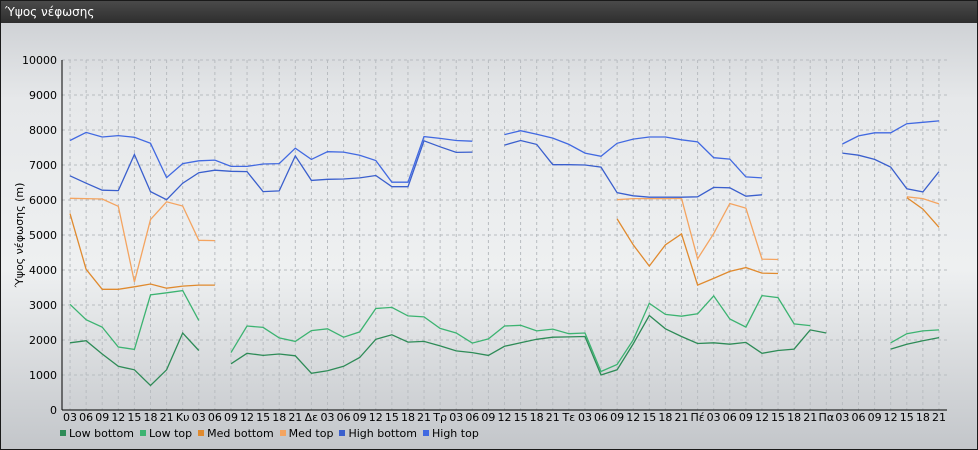  What do you see at coordinates (19, 236) in the screenshot?
I see `y-axis-label: Ύψος νέφωσης (m)` at bounding box center [19, 236].